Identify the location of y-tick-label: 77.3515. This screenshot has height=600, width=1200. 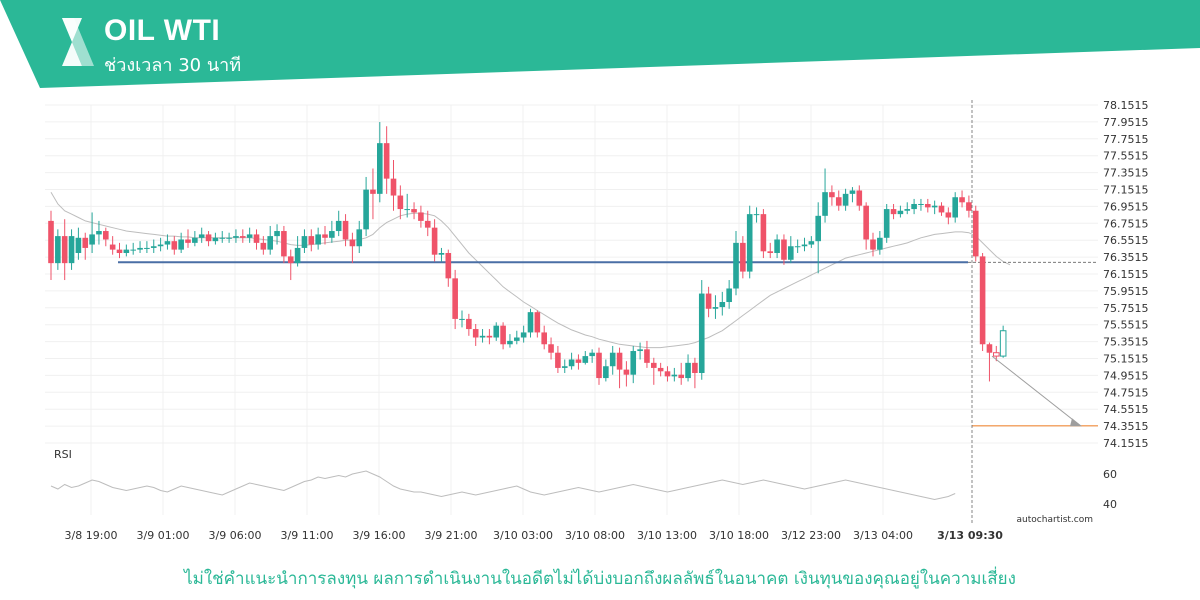
(1126, 173).